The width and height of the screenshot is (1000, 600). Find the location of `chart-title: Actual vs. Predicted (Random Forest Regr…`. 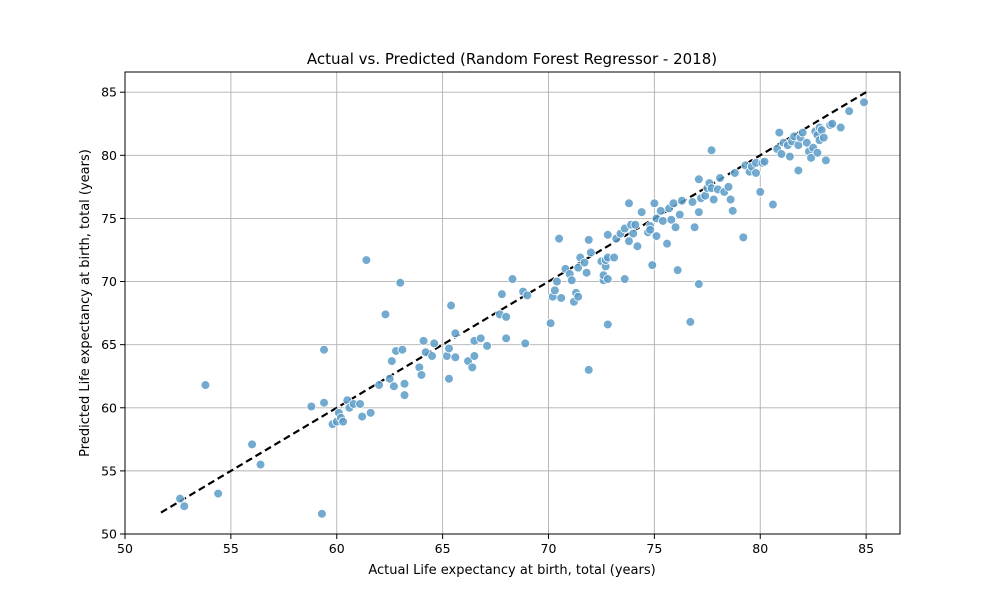

chart-title: Actual vs. Predicted (Random Forest Regr… is located at coordinates (512, 59).